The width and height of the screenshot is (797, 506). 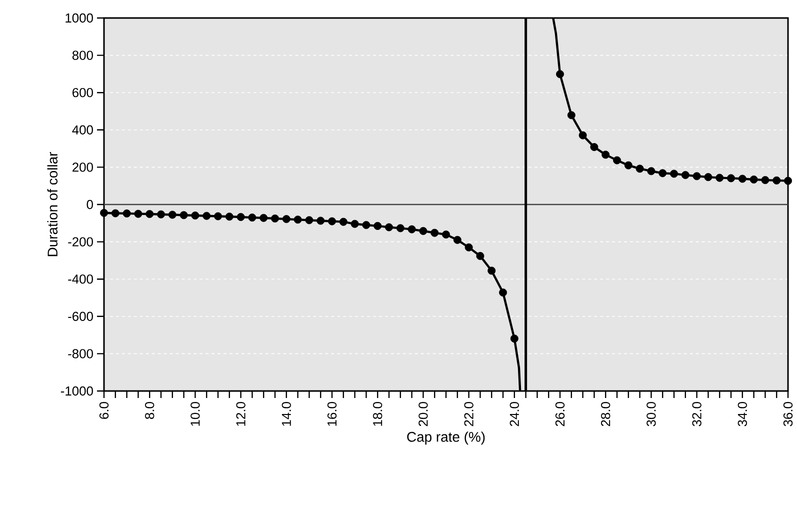 I want to click on x-tick-label: 34.0, so click(x=742, y=414).